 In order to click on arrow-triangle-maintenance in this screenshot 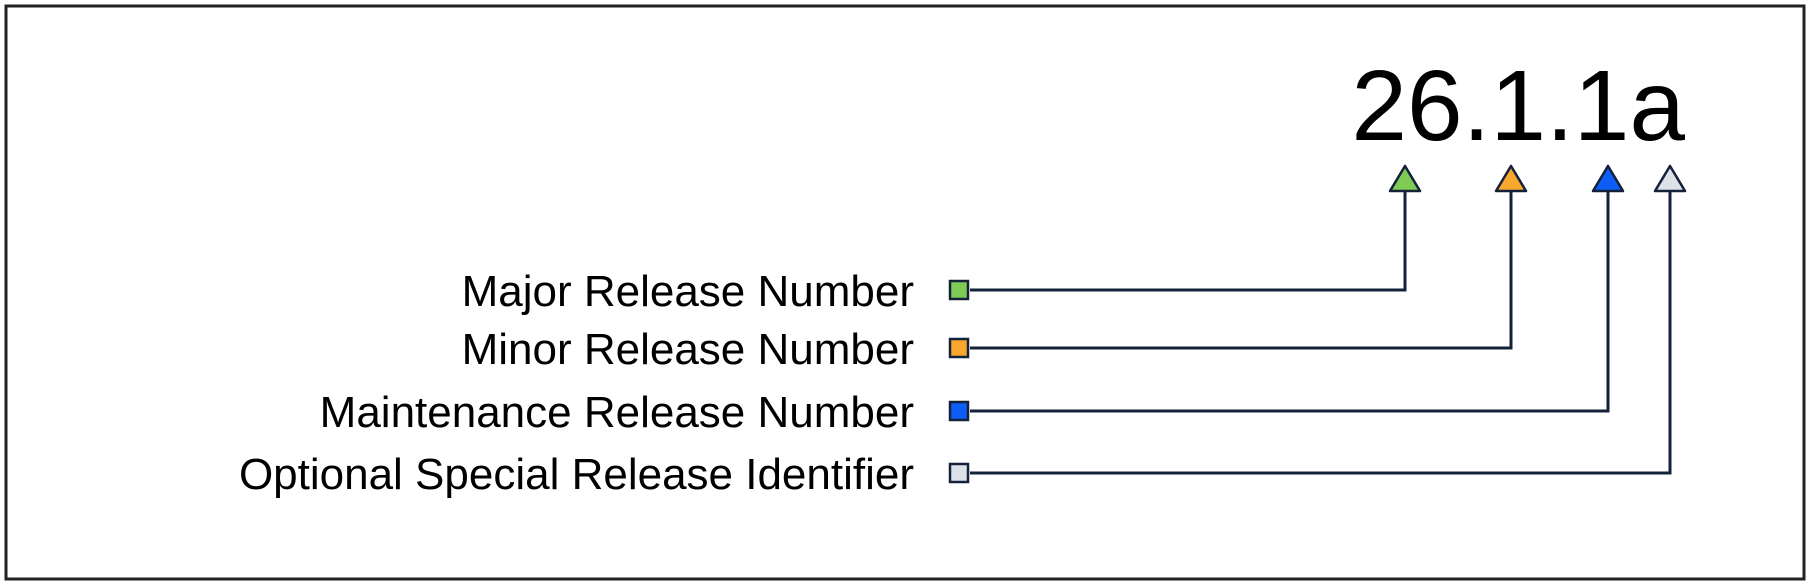, I will do `click(1608, 178)`.